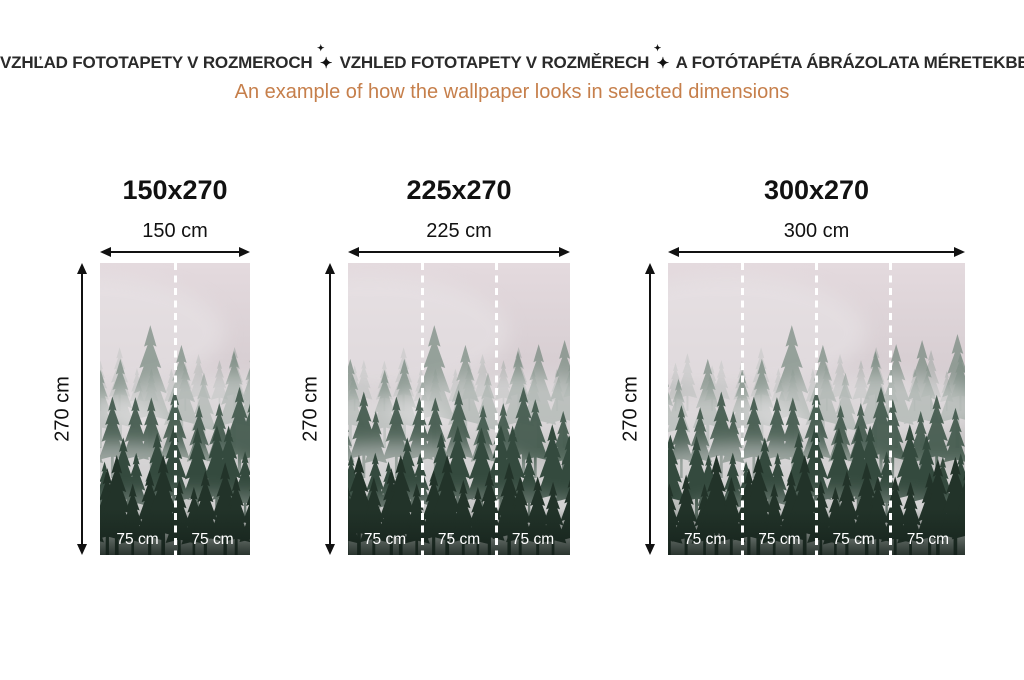 This screenshot has height=680, width=1024. I want to click on size-block-150x270: 150x270 150 cm 270 cm 75 cm 75 cm, so click(150, 365).